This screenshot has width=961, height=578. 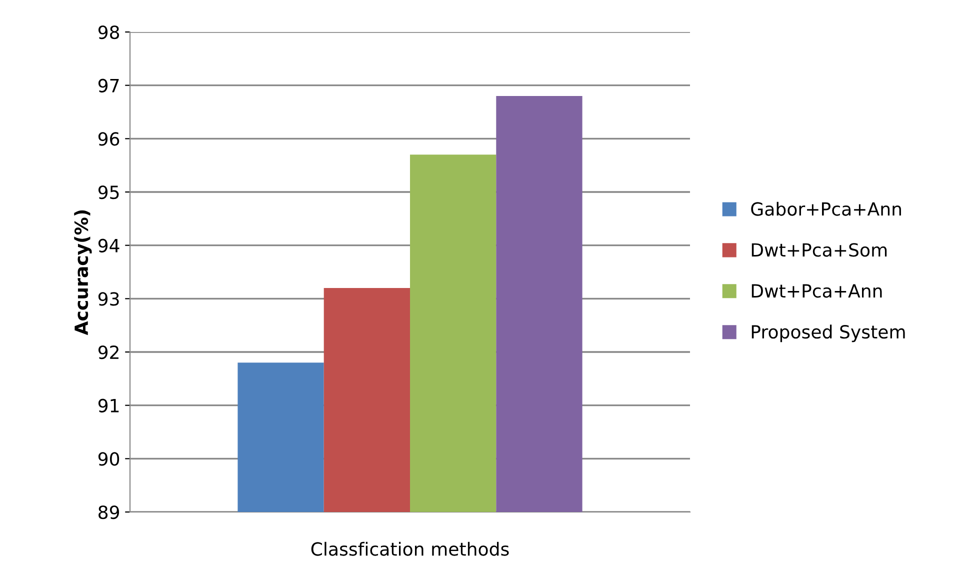 I want to click on y-tick-label: 91, so click(x=108, y=405).